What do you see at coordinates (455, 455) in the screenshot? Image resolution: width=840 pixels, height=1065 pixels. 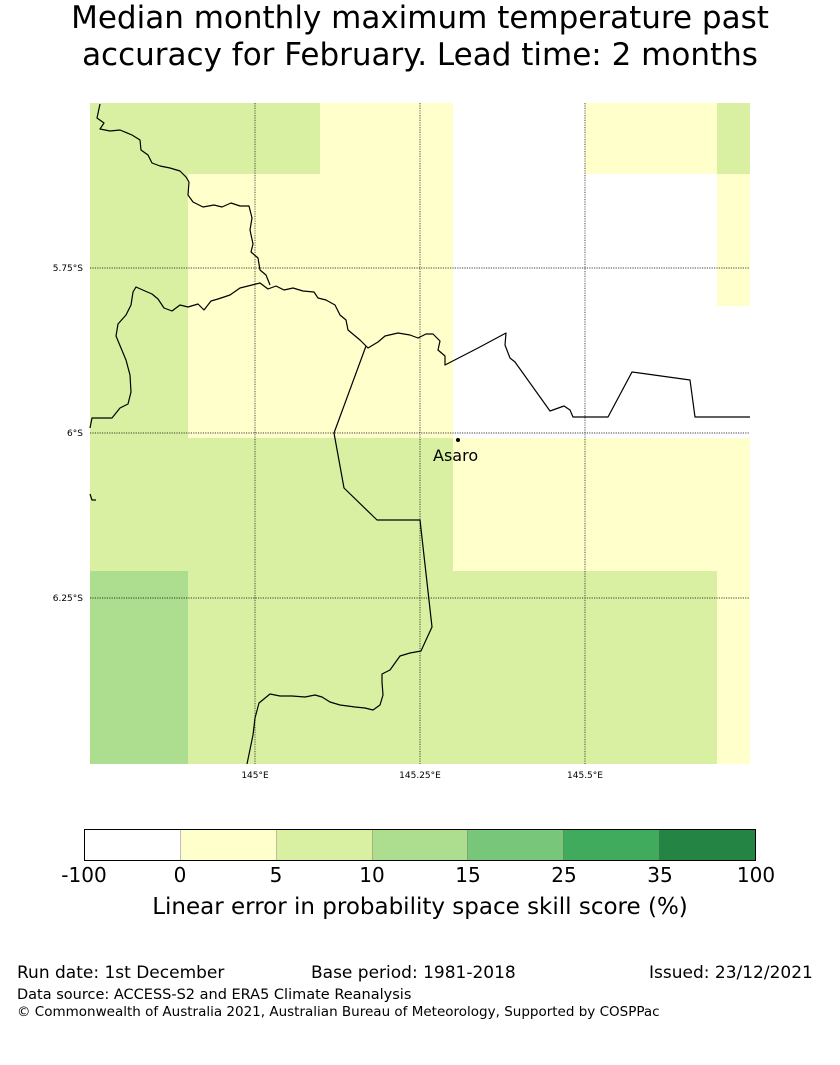 I see `place-label-asaro: Asaro` at bounding box center [455, 455].